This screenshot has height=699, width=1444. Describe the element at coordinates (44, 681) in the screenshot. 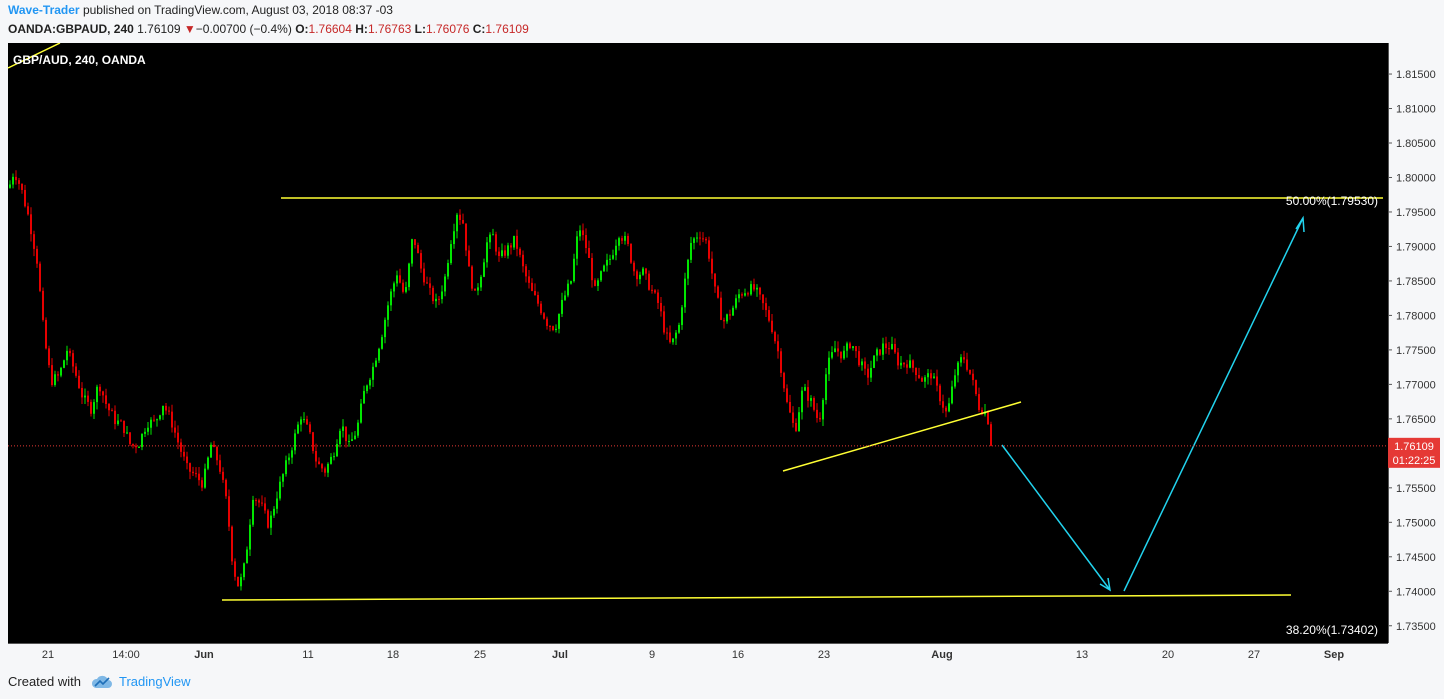

I see `created-with-text: Created with` at that location.